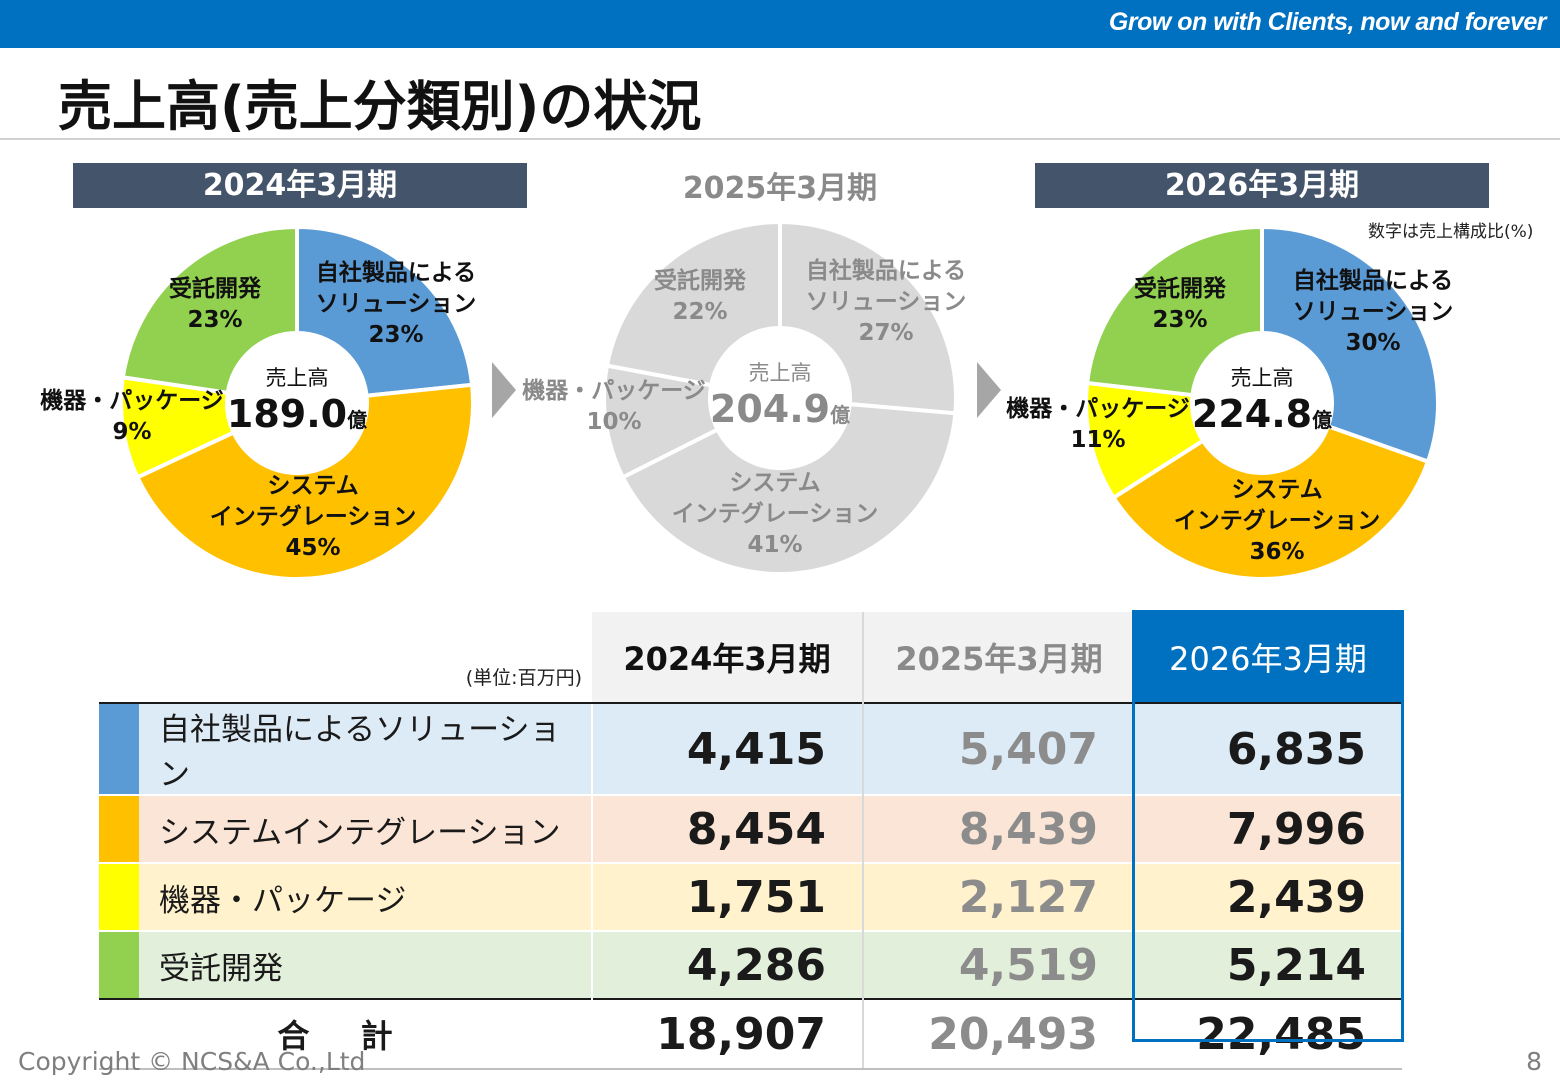  Describe the element at coordinates (1268, 657) in the screenshot. I see `column-header-2026: 2026年3月期` at that location.